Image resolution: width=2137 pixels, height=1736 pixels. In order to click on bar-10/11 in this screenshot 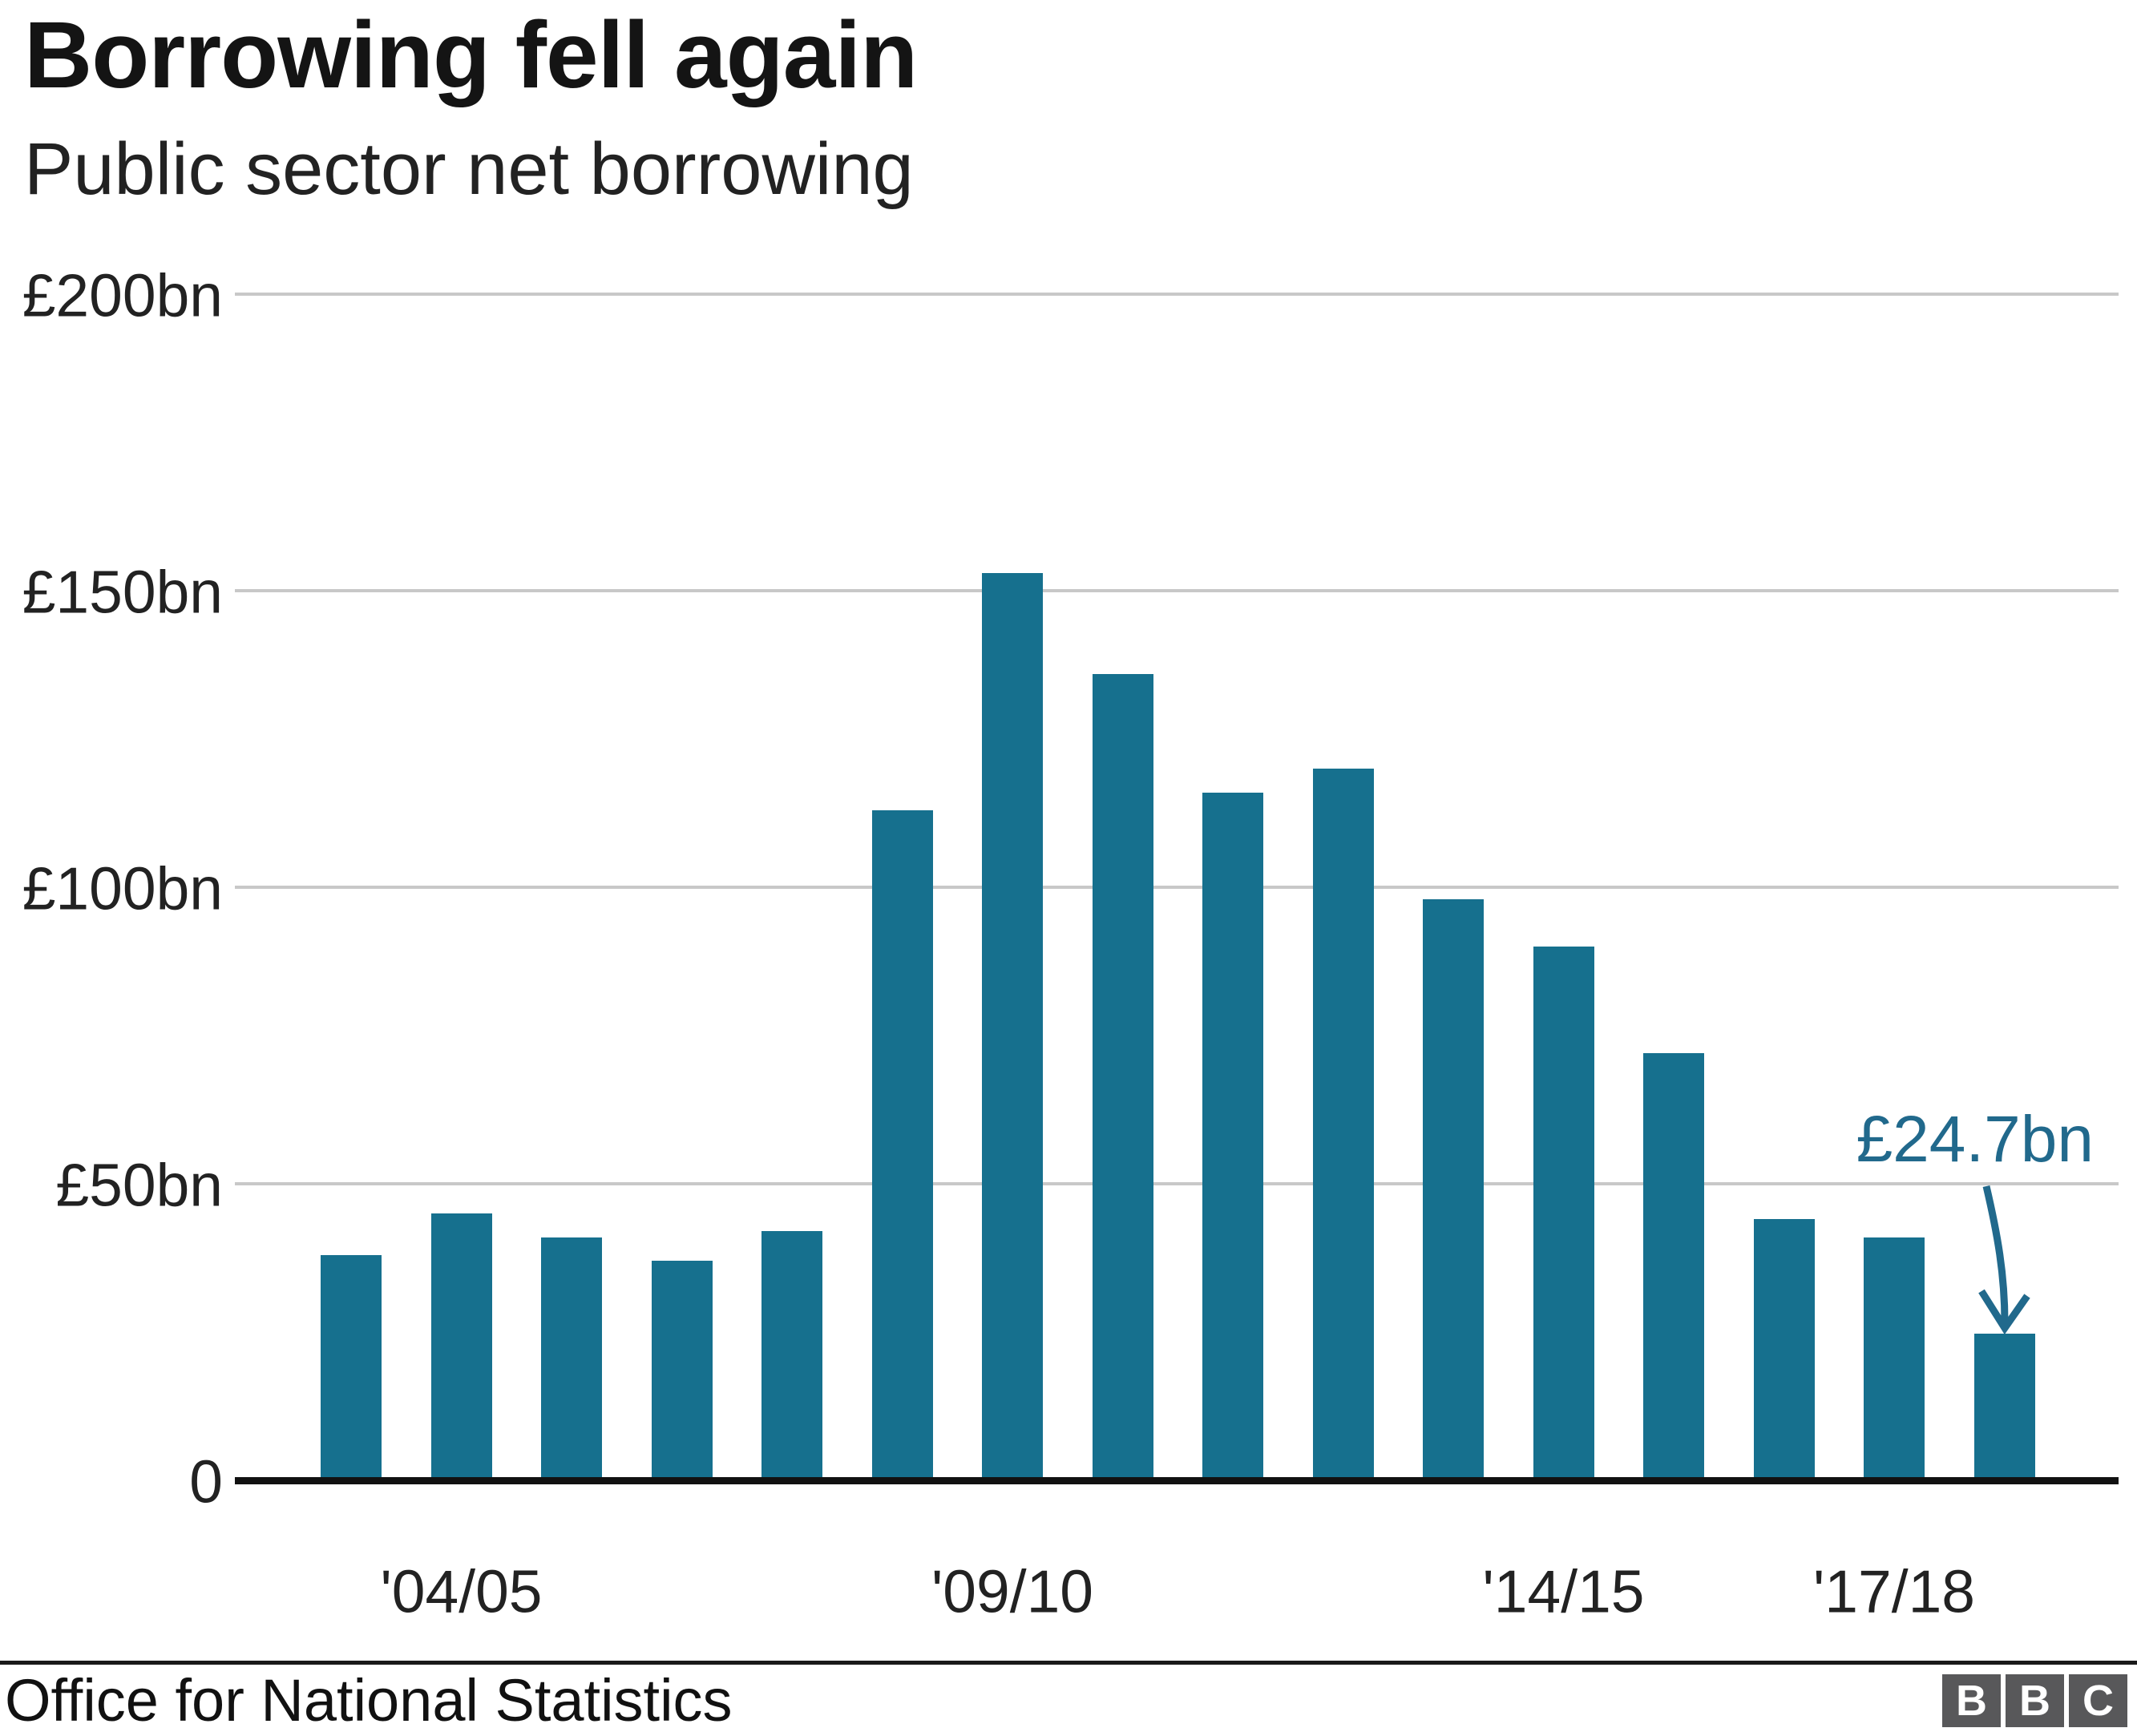, I will do `click(1122, 1077)`.